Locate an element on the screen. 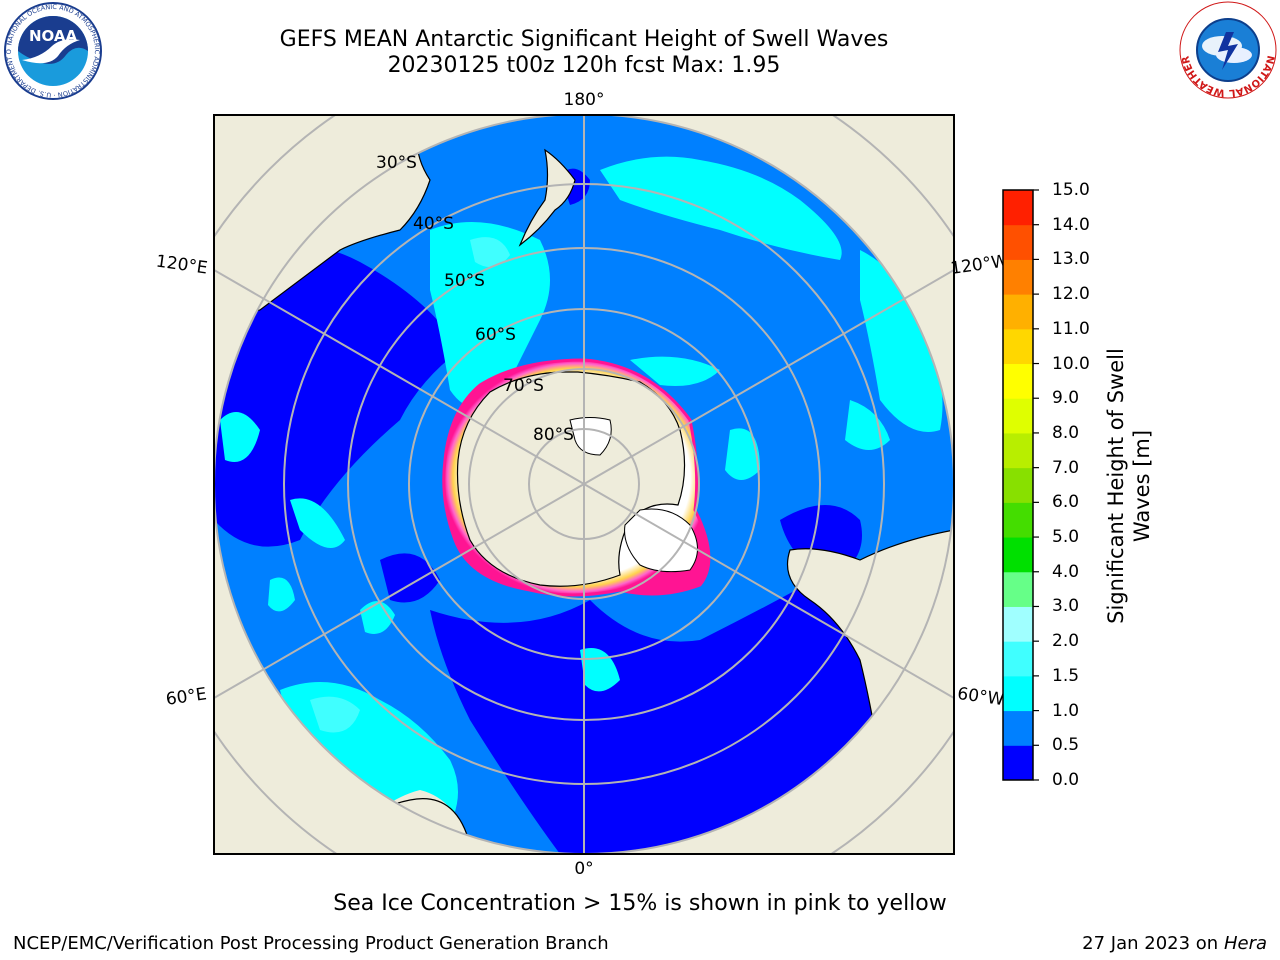  low-swell-zone-west is located at coordinates (337, 394).